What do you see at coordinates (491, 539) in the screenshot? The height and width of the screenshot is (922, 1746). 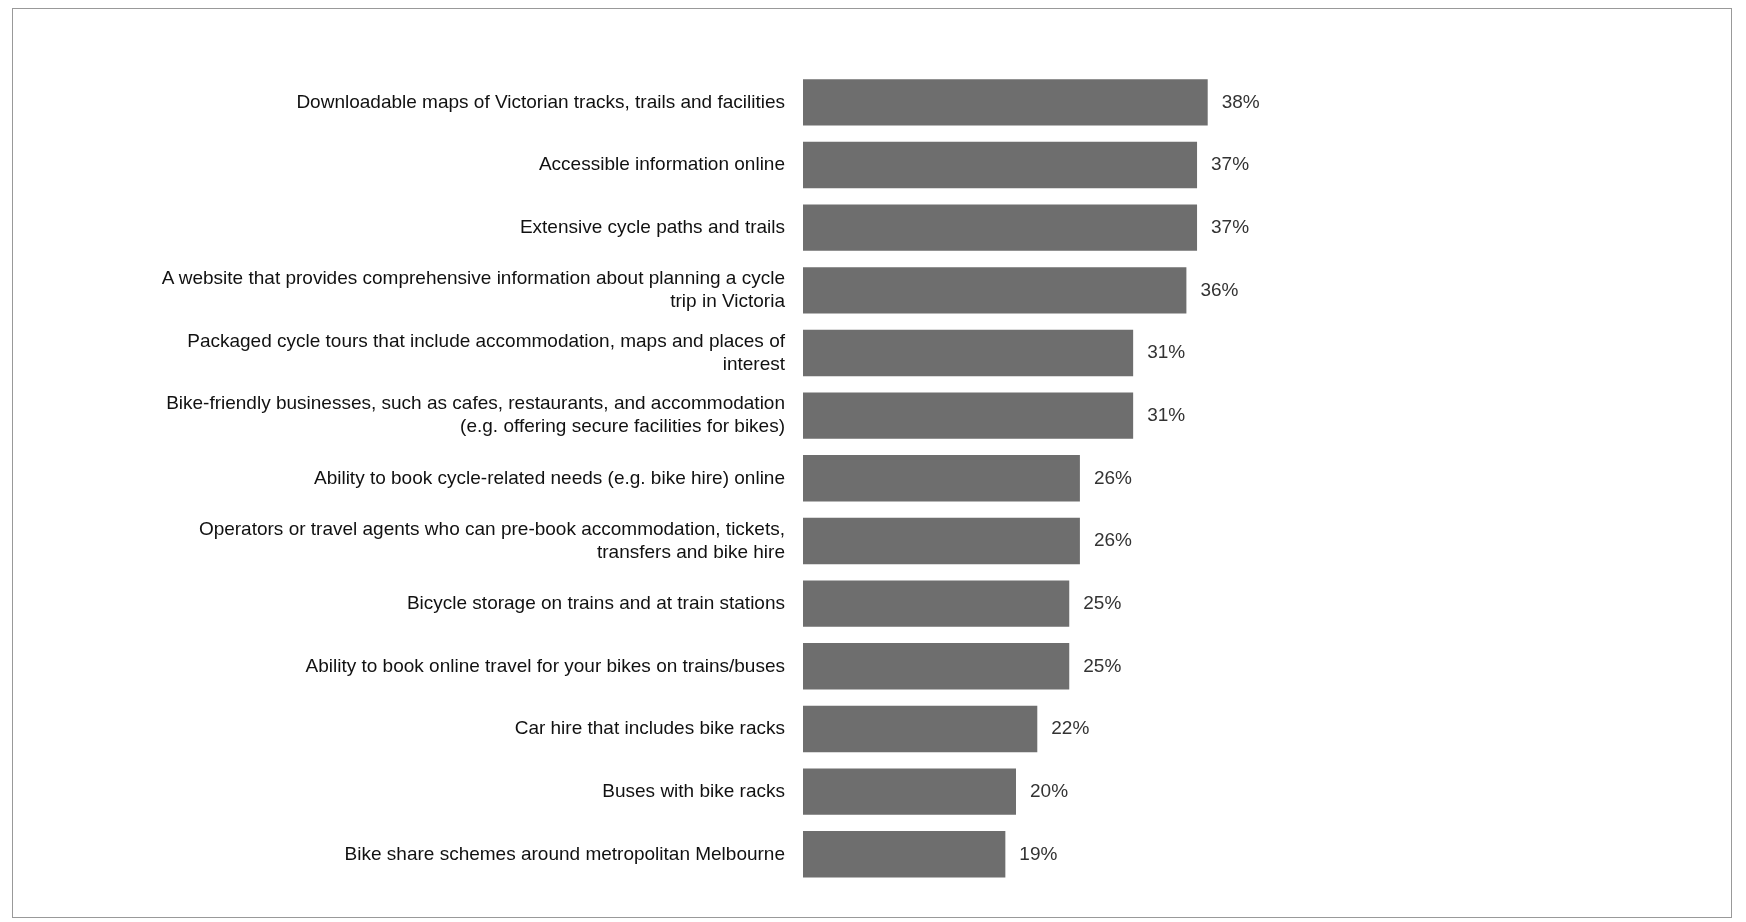 I see `y-tick-label: Operators or travel agents who can pre-book accommodation, tickets, transfers and bike hire` at bounding box center [491, 539].